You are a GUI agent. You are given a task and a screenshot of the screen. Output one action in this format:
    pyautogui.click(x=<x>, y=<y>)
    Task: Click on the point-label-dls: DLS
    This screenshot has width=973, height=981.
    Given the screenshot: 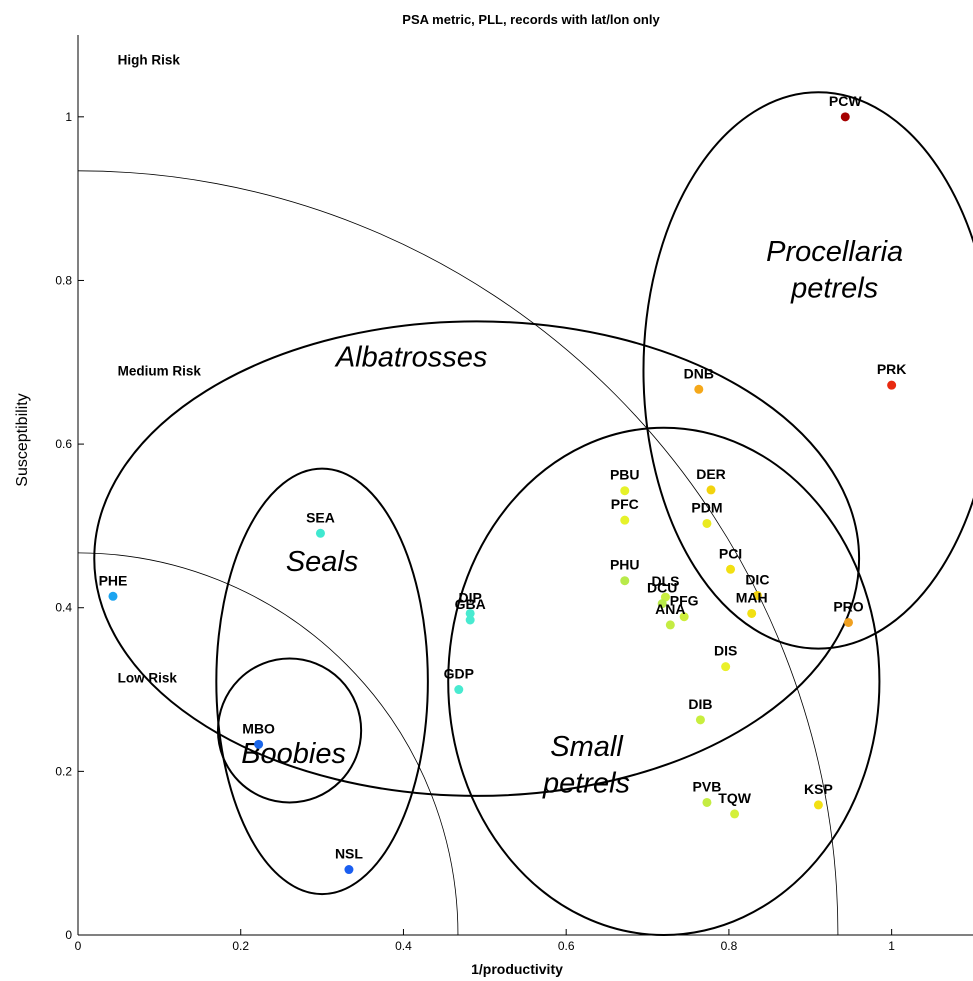 What is the action you would take?
    pyautogui.click(x=665, y=581)
    